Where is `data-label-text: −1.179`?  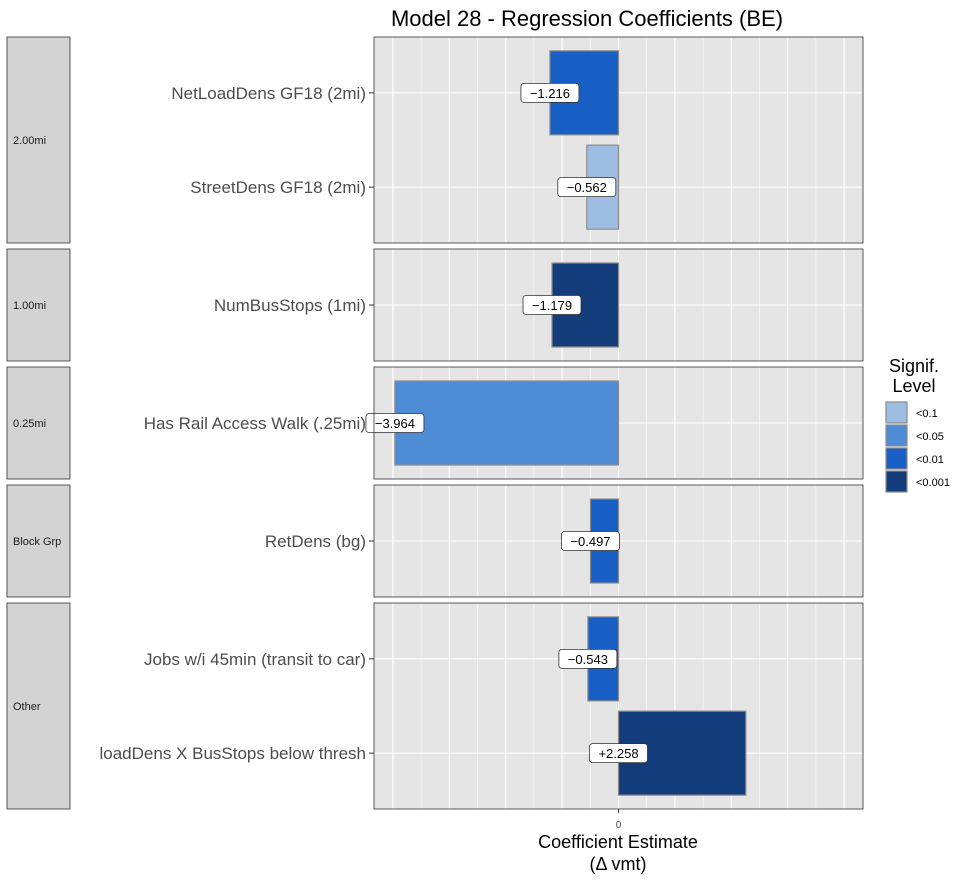
data-label-text: −1.179 is located at coordinates (552, 305).